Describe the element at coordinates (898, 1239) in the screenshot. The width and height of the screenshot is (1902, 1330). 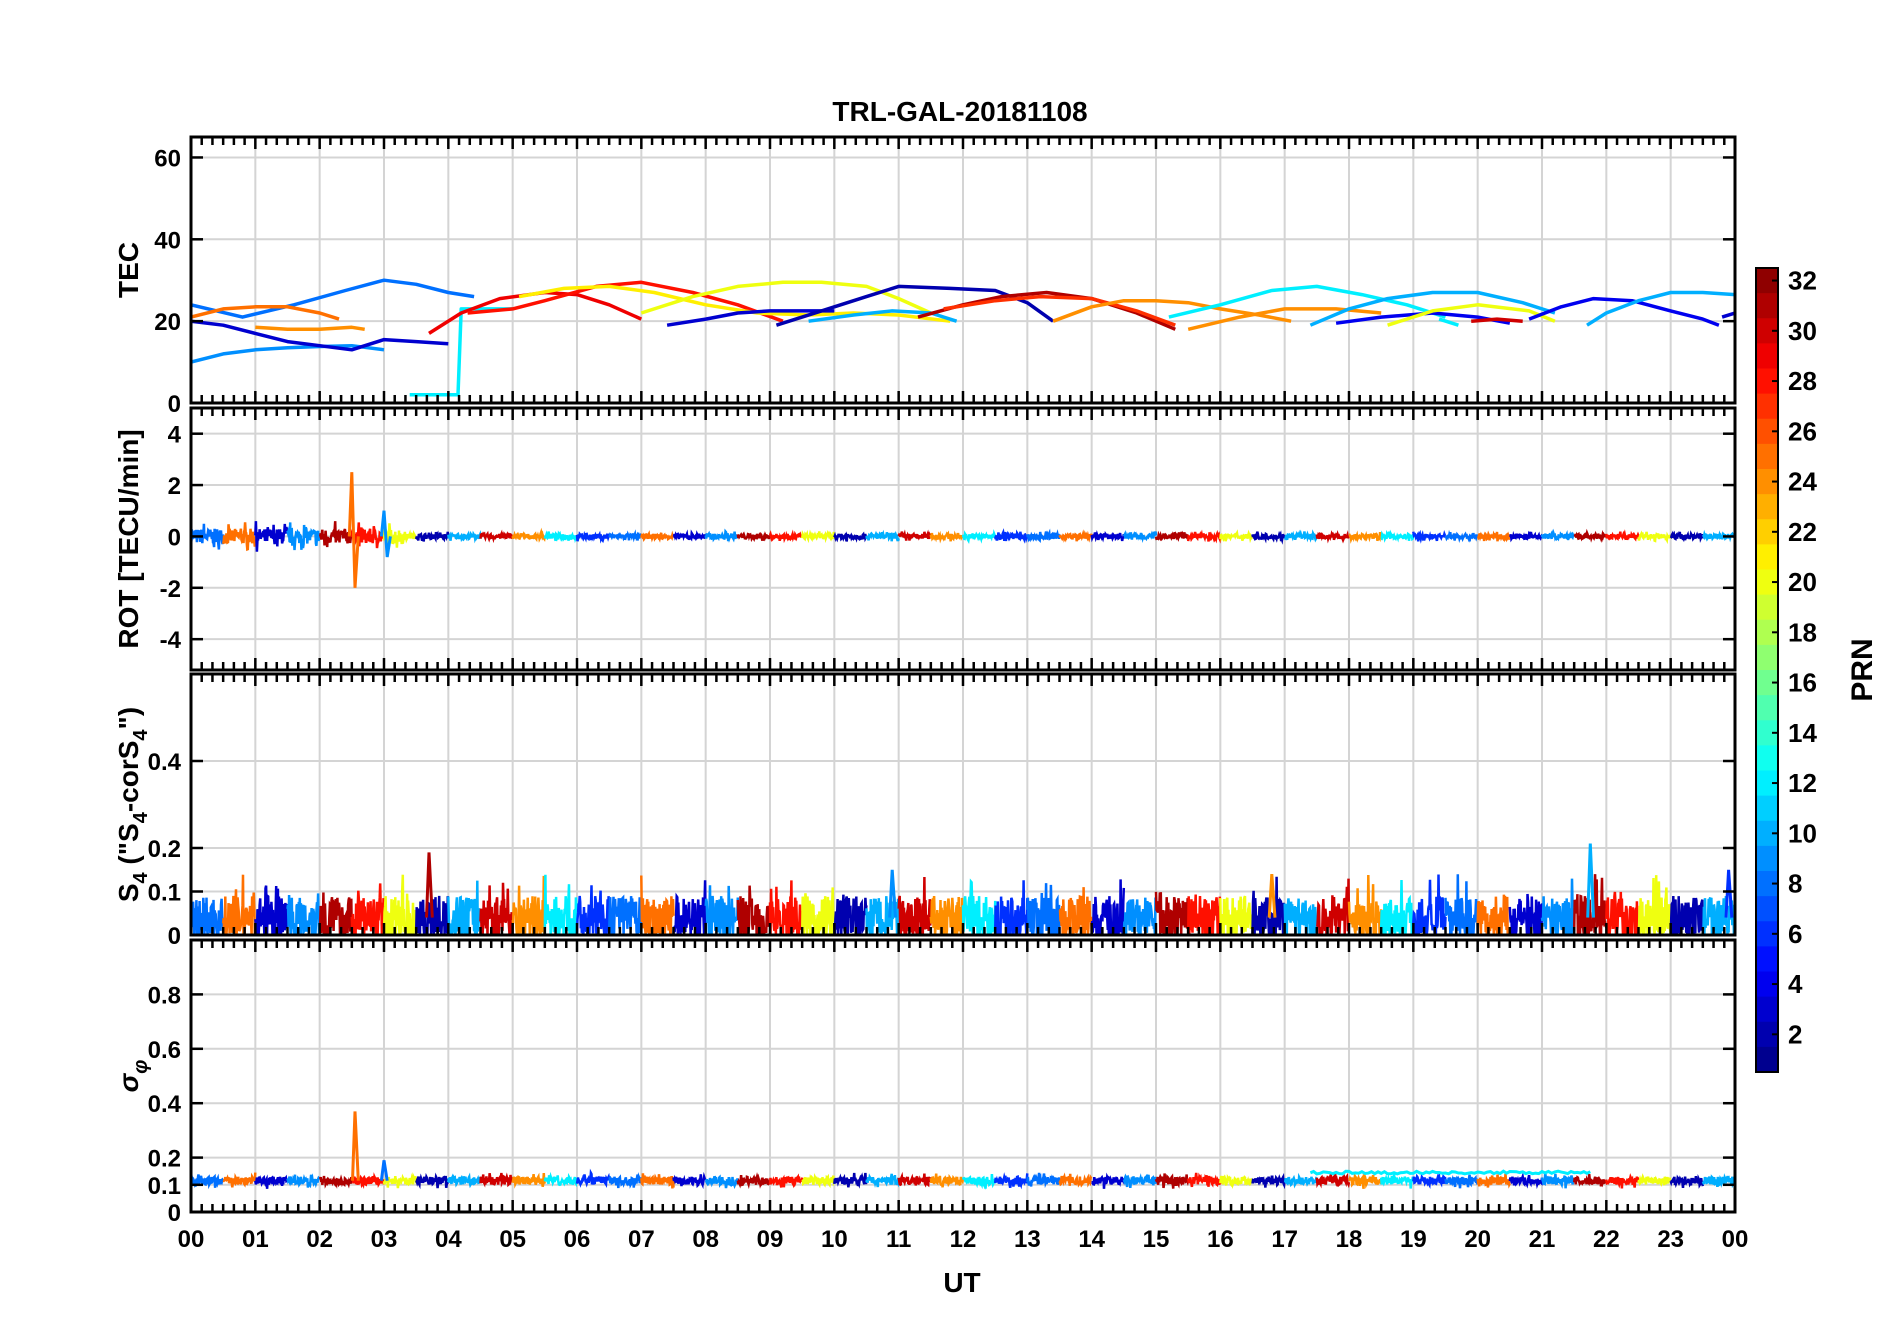
I see `x-tick-label-11: 11` at that location.